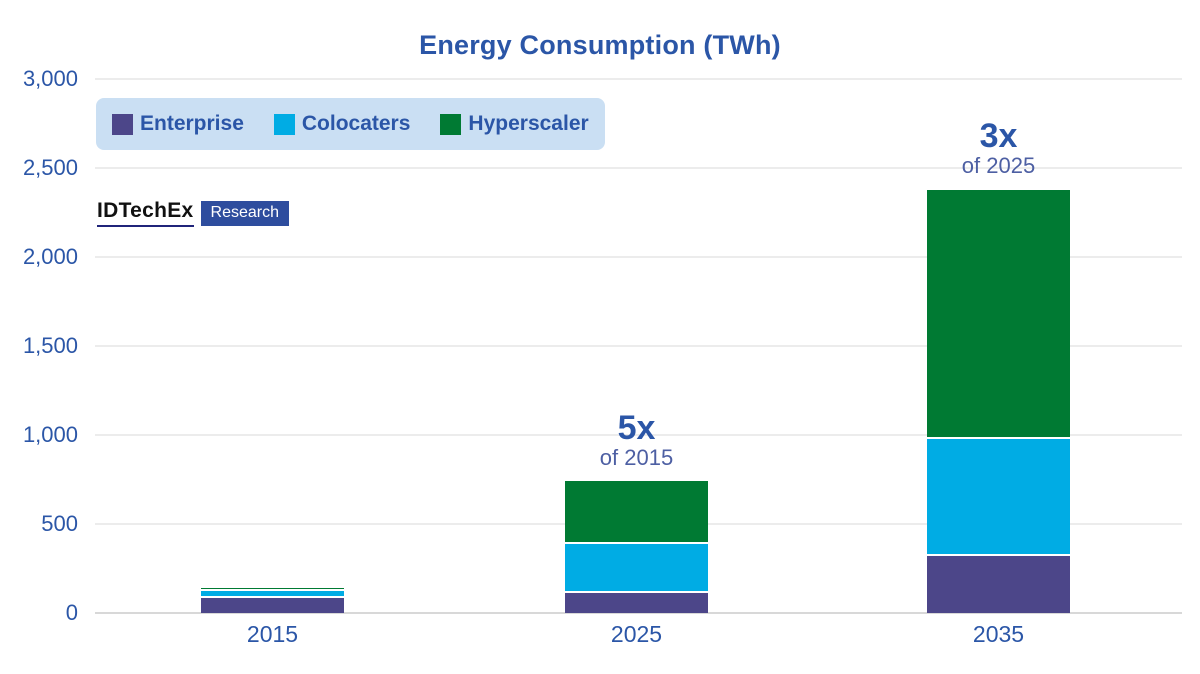 The height and width of the screenshot is (674, 1200). Describe the element at coordinates (50, 78) in the screenshot. I see `y-axis-tick-label: 3,000` at that location.